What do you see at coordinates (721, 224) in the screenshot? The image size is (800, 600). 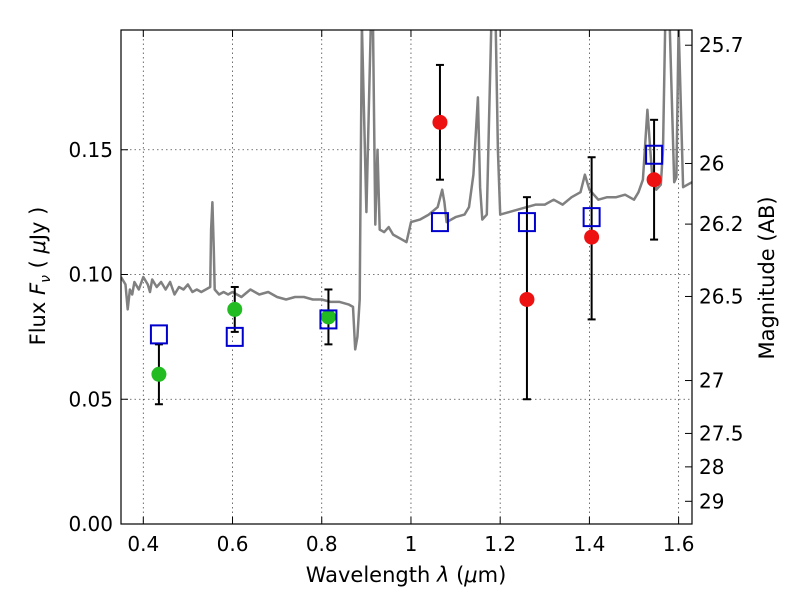 I see `magnitude-tick-label: 26.2` at bounding box center [721, 224].